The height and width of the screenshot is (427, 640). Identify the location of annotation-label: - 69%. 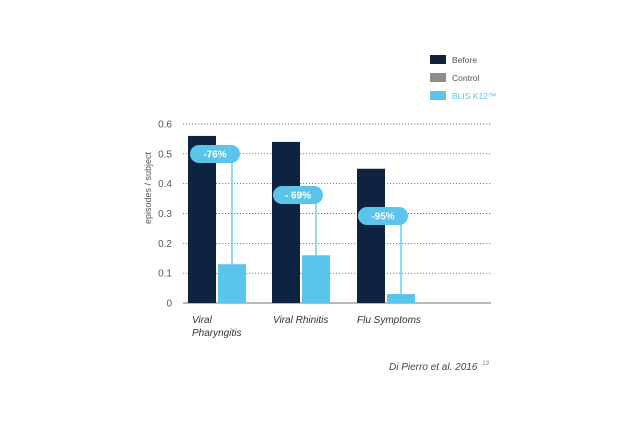
(298, 196).